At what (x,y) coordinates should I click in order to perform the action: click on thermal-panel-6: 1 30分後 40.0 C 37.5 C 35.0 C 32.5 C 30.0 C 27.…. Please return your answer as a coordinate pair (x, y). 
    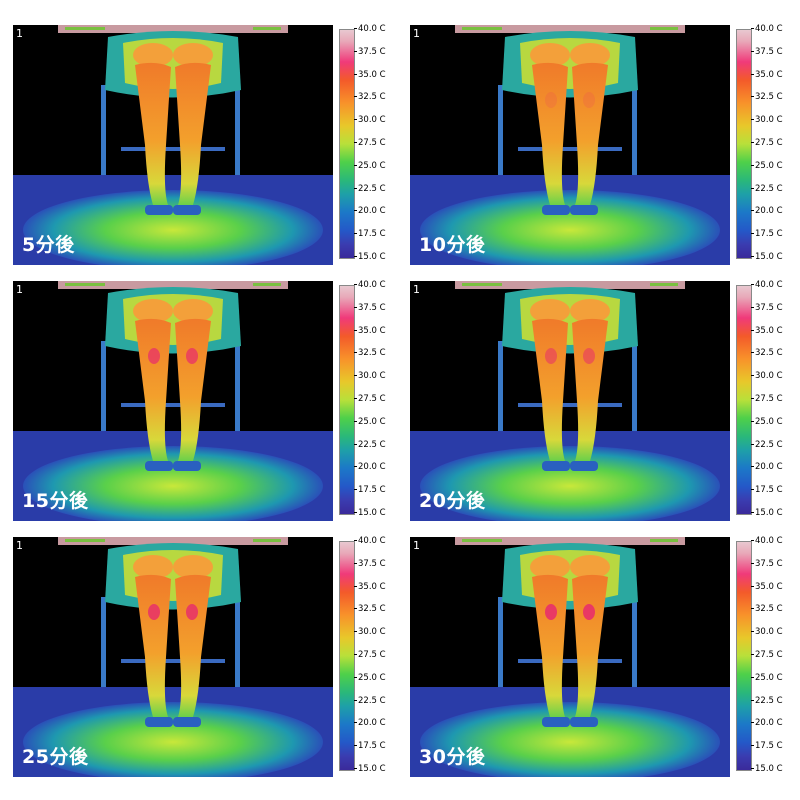
    Looking at the image, I should click on (600, 659).